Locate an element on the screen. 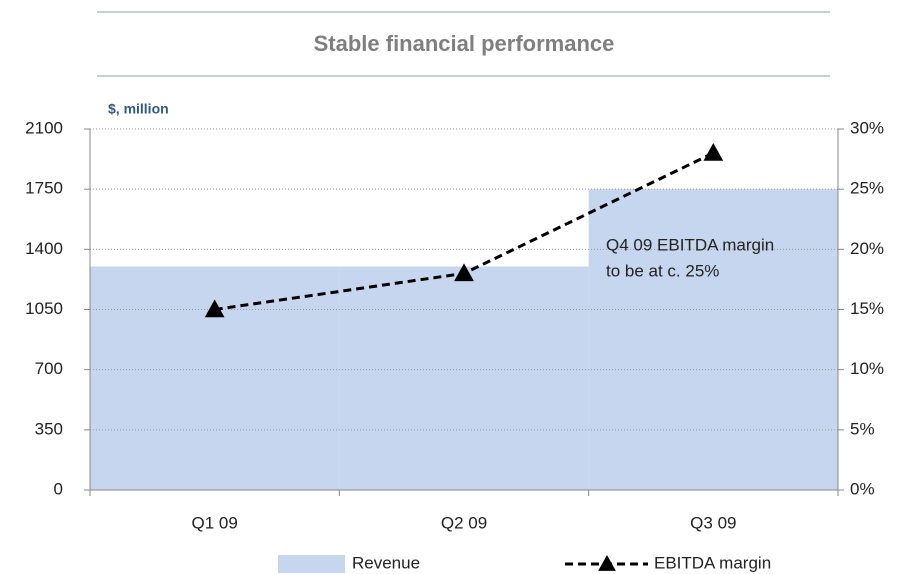  annotation: to be at c. 25% is located at coordinates (662, 270).